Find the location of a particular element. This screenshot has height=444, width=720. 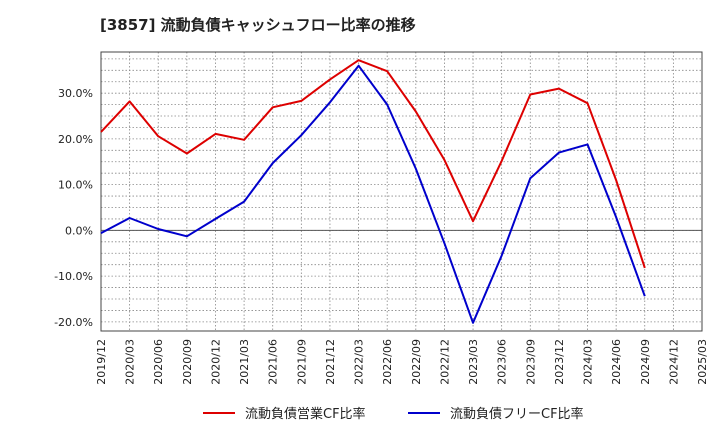

x-tick-label: 2019/12 is located at coordinates (101, 362).